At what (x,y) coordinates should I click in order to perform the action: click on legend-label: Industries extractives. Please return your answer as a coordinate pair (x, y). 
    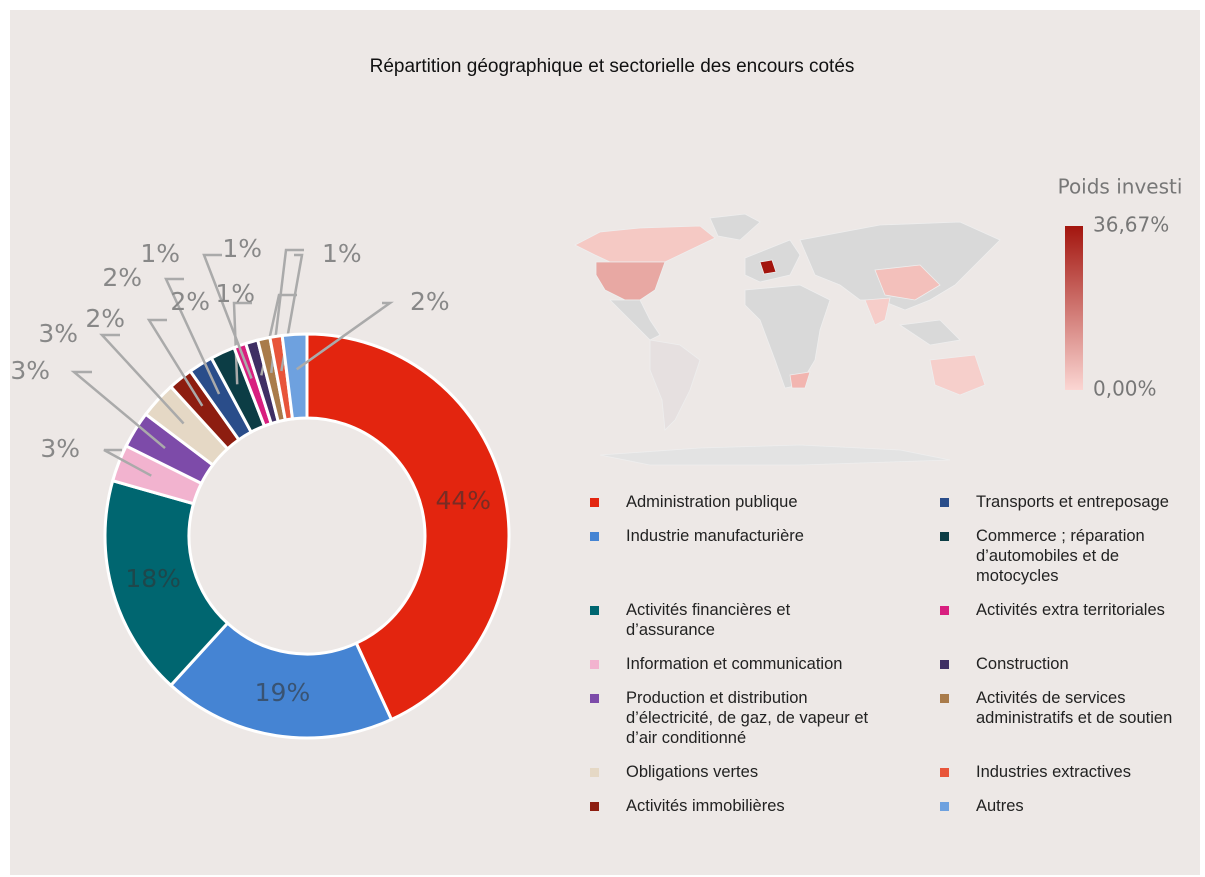
    Looking at the image, I should click on (1053, 772).